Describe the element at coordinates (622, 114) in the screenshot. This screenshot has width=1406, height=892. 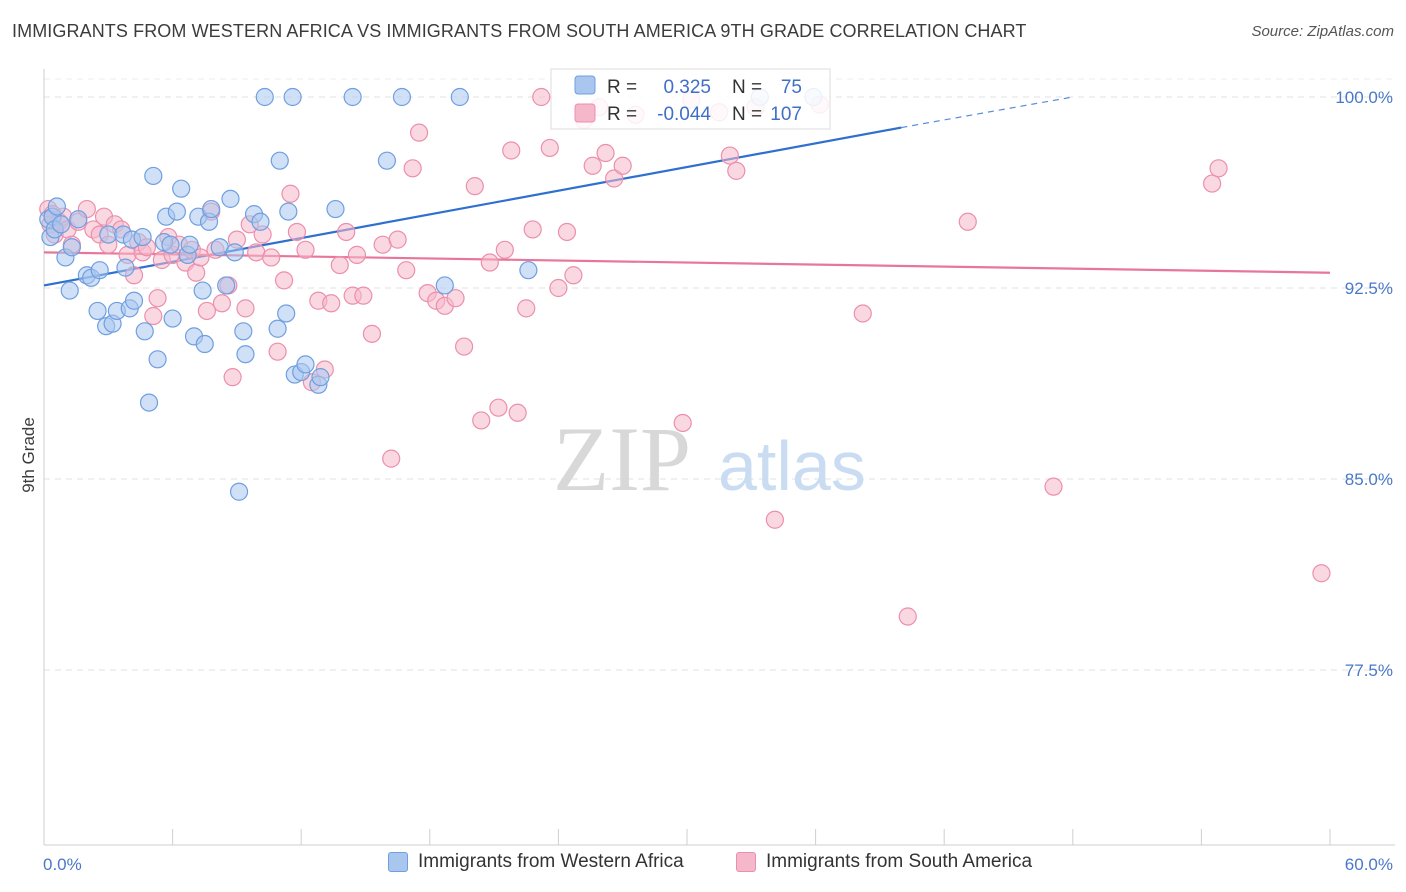
I see `legend-r-label: R =` at that location.